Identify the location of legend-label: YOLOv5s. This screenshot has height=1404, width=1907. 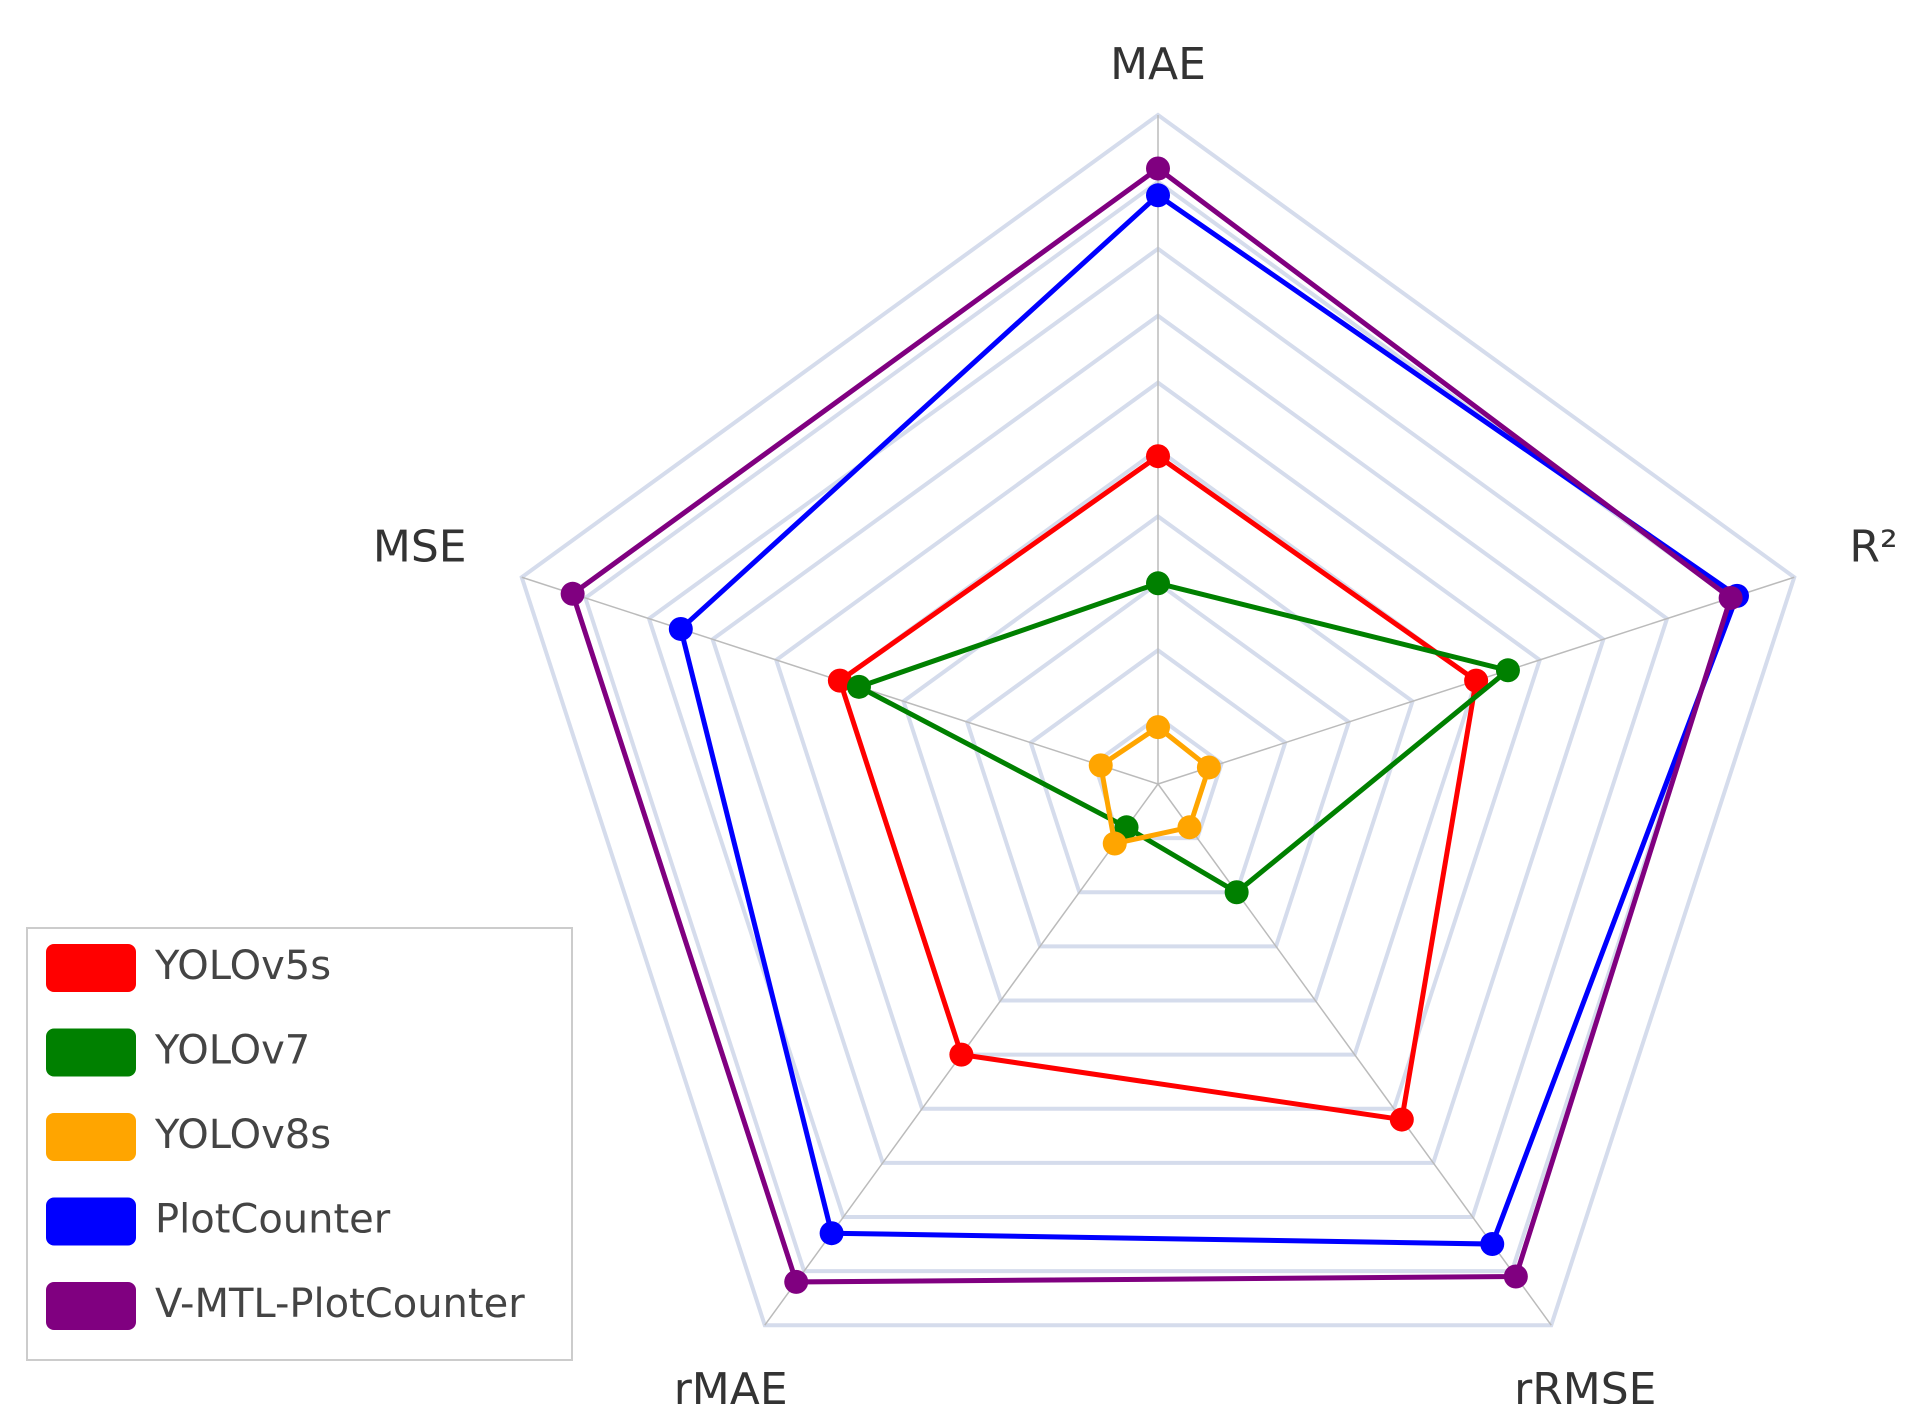
(242, 966).